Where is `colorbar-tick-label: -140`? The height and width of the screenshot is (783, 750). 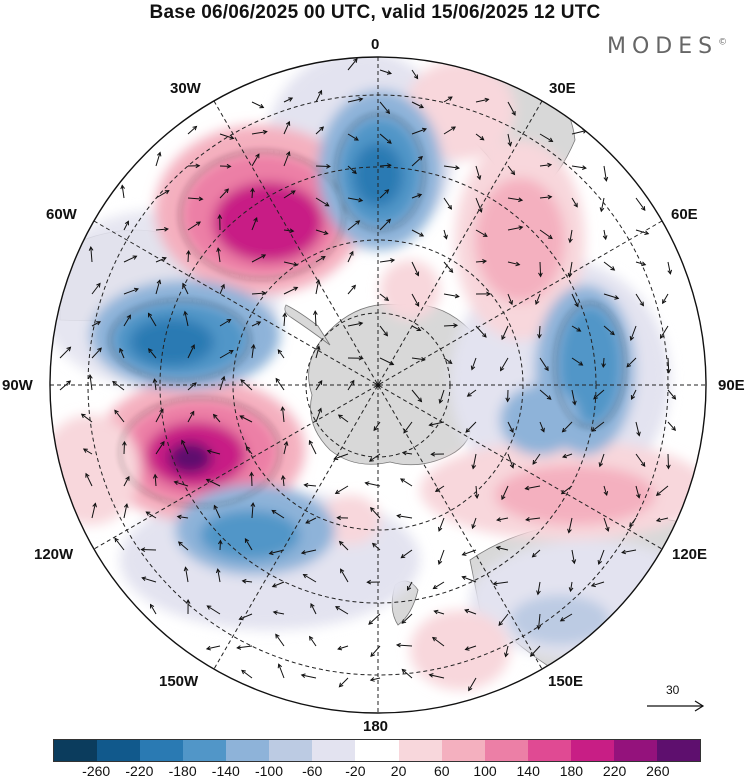
colorbar-tick-label: -140 is located at coordinates (225, 771).